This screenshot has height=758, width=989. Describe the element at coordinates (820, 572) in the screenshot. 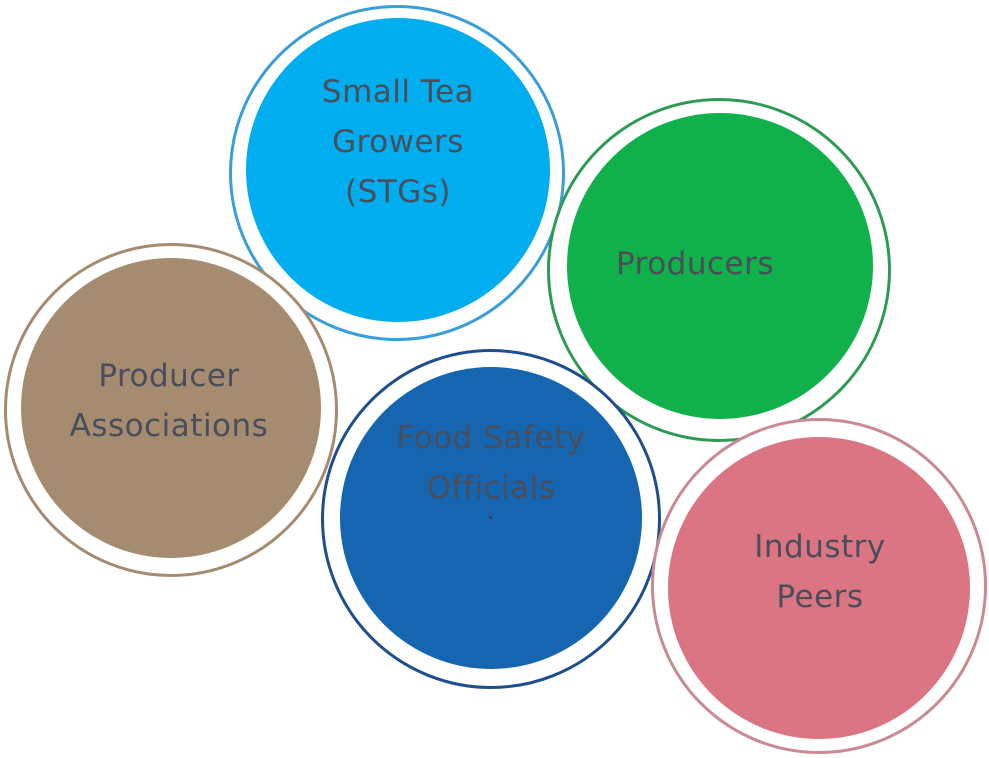

I see `node-label: Industry Peers` at that location.